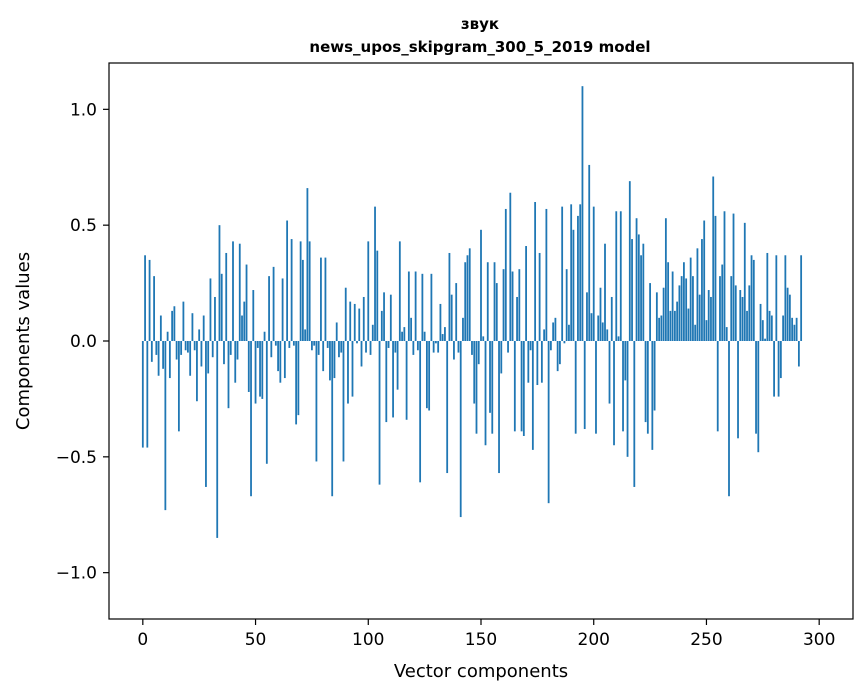  Describe the element at coordinates (706, 640) in the screenshot. I see `x-tick-label: 250` at that location.